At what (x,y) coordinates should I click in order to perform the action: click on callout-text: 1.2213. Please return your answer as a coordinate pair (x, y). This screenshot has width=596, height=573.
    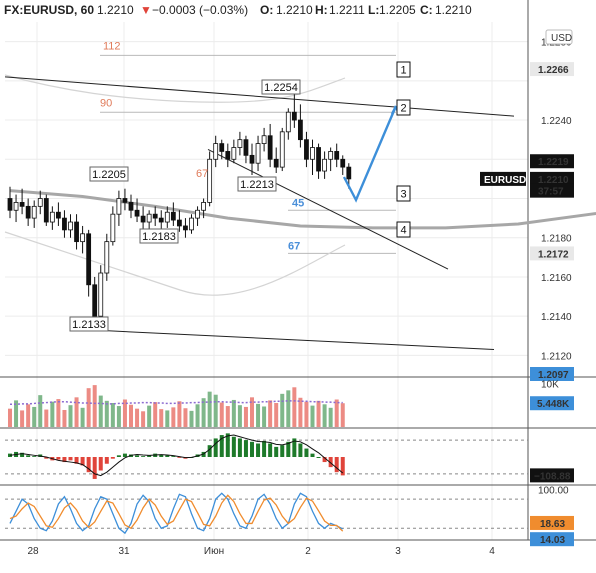
    Looking at the image, I should click on (257, 185).